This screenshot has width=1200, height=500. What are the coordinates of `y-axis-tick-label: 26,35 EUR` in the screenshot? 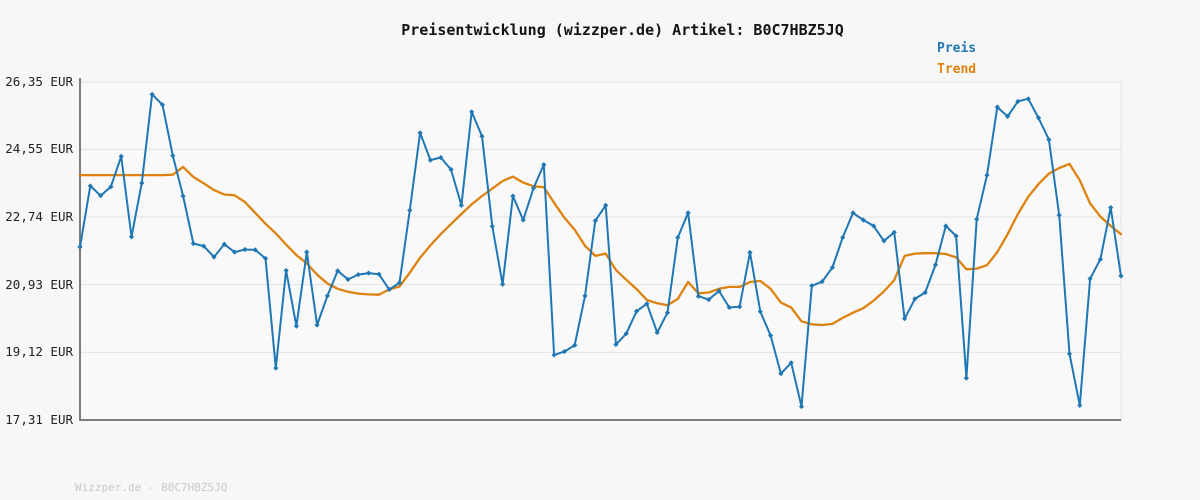 It's located at (39, 81).